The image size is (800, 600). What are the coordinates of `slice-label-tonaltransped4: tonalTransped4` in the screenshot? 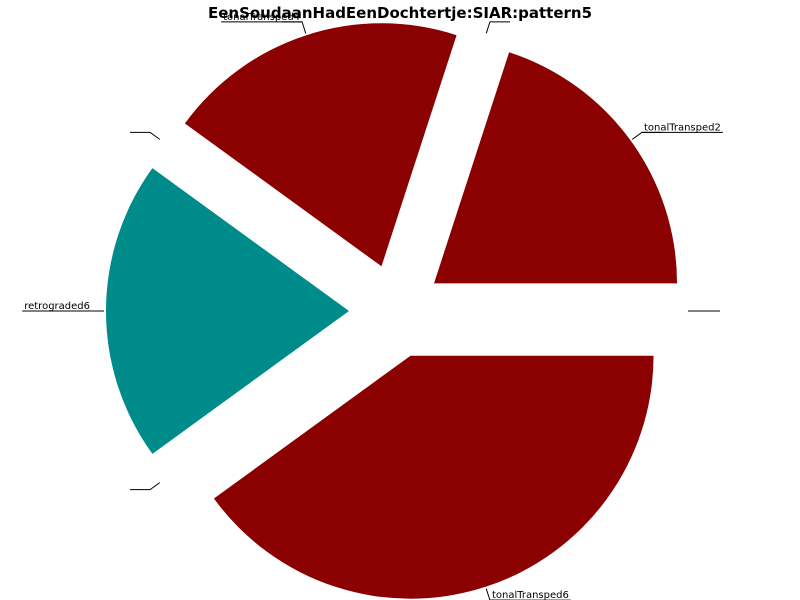 It's located at (261, 17).